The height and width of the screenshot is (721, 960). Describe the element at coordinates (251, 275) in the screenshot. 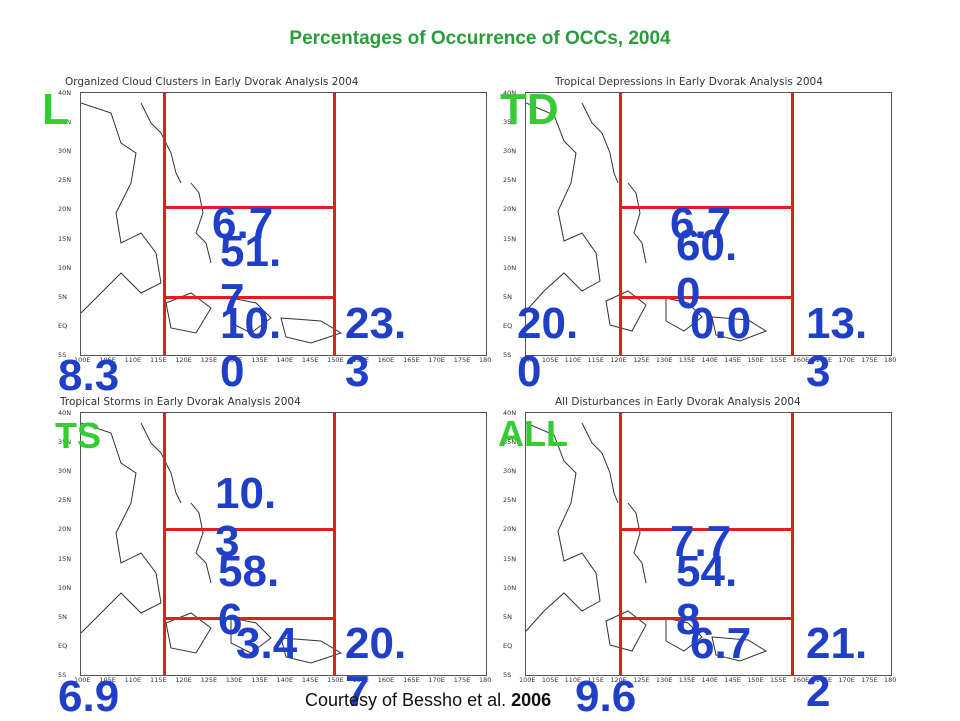

I see `value-central: 51. 7` at that location.